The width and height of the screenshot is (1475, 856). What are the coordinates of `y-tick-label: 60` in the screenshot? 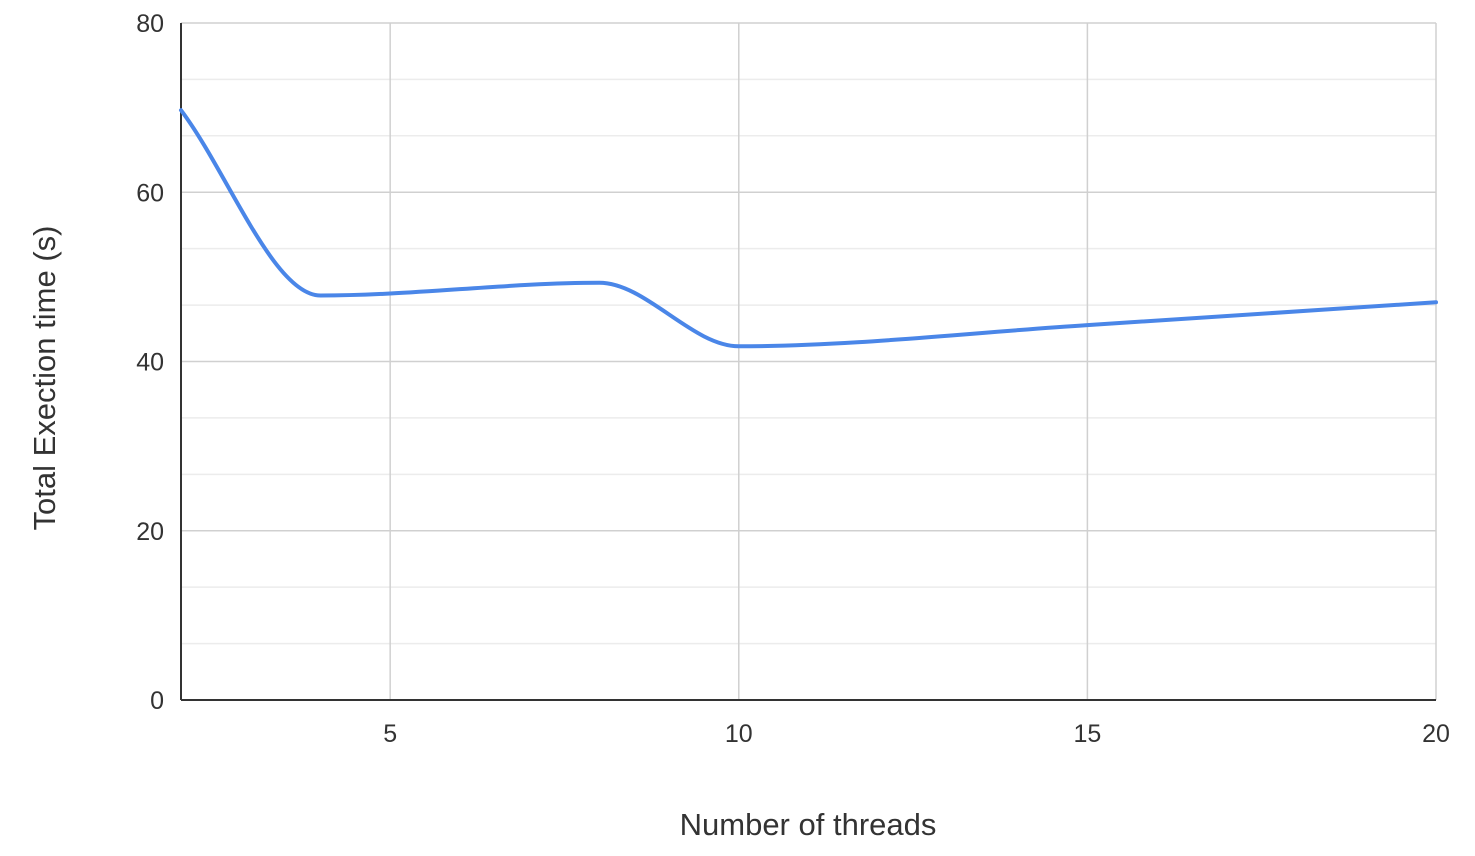 It's located at (150, 193).